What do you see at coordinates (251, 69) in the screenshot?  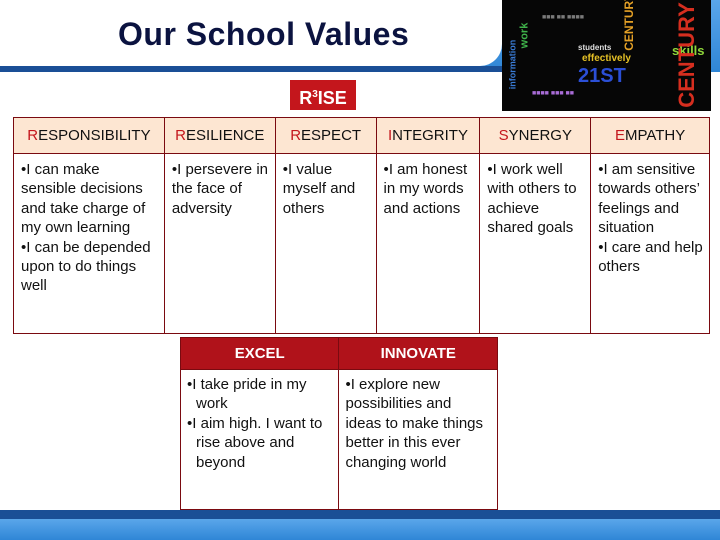 I see `header-rule` at bounding box center [251, 69].